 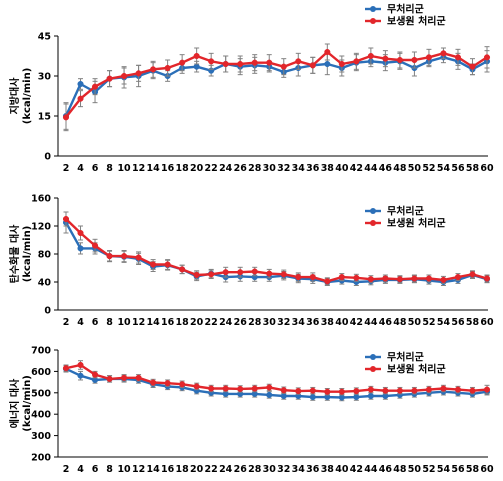 What do you see at coordinates (138, 322) in the screenshot?
I see `x-tick-label: 12` at bounding box center [138, 322].